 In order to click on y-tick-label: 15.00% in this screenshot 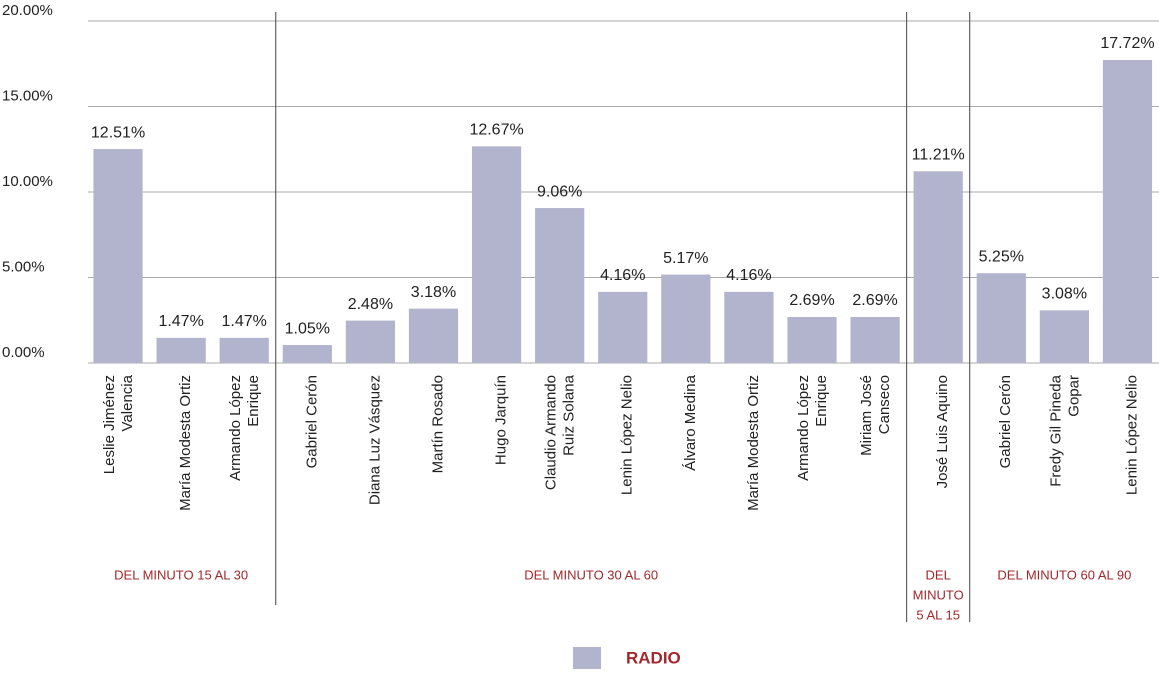, I will do `click(27, 95)`.